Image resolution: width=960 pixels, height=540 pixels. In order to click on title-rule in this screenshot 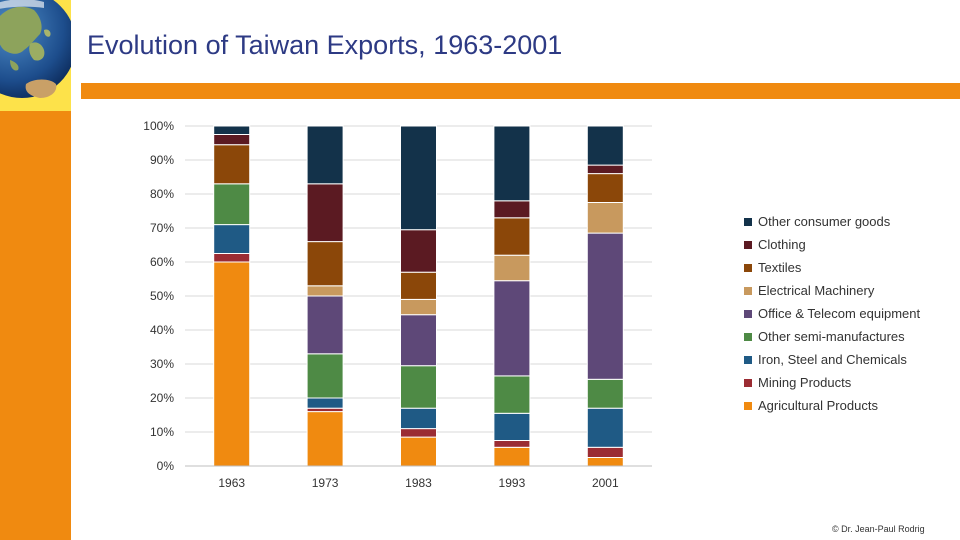, I will do `click(520, 91)`.